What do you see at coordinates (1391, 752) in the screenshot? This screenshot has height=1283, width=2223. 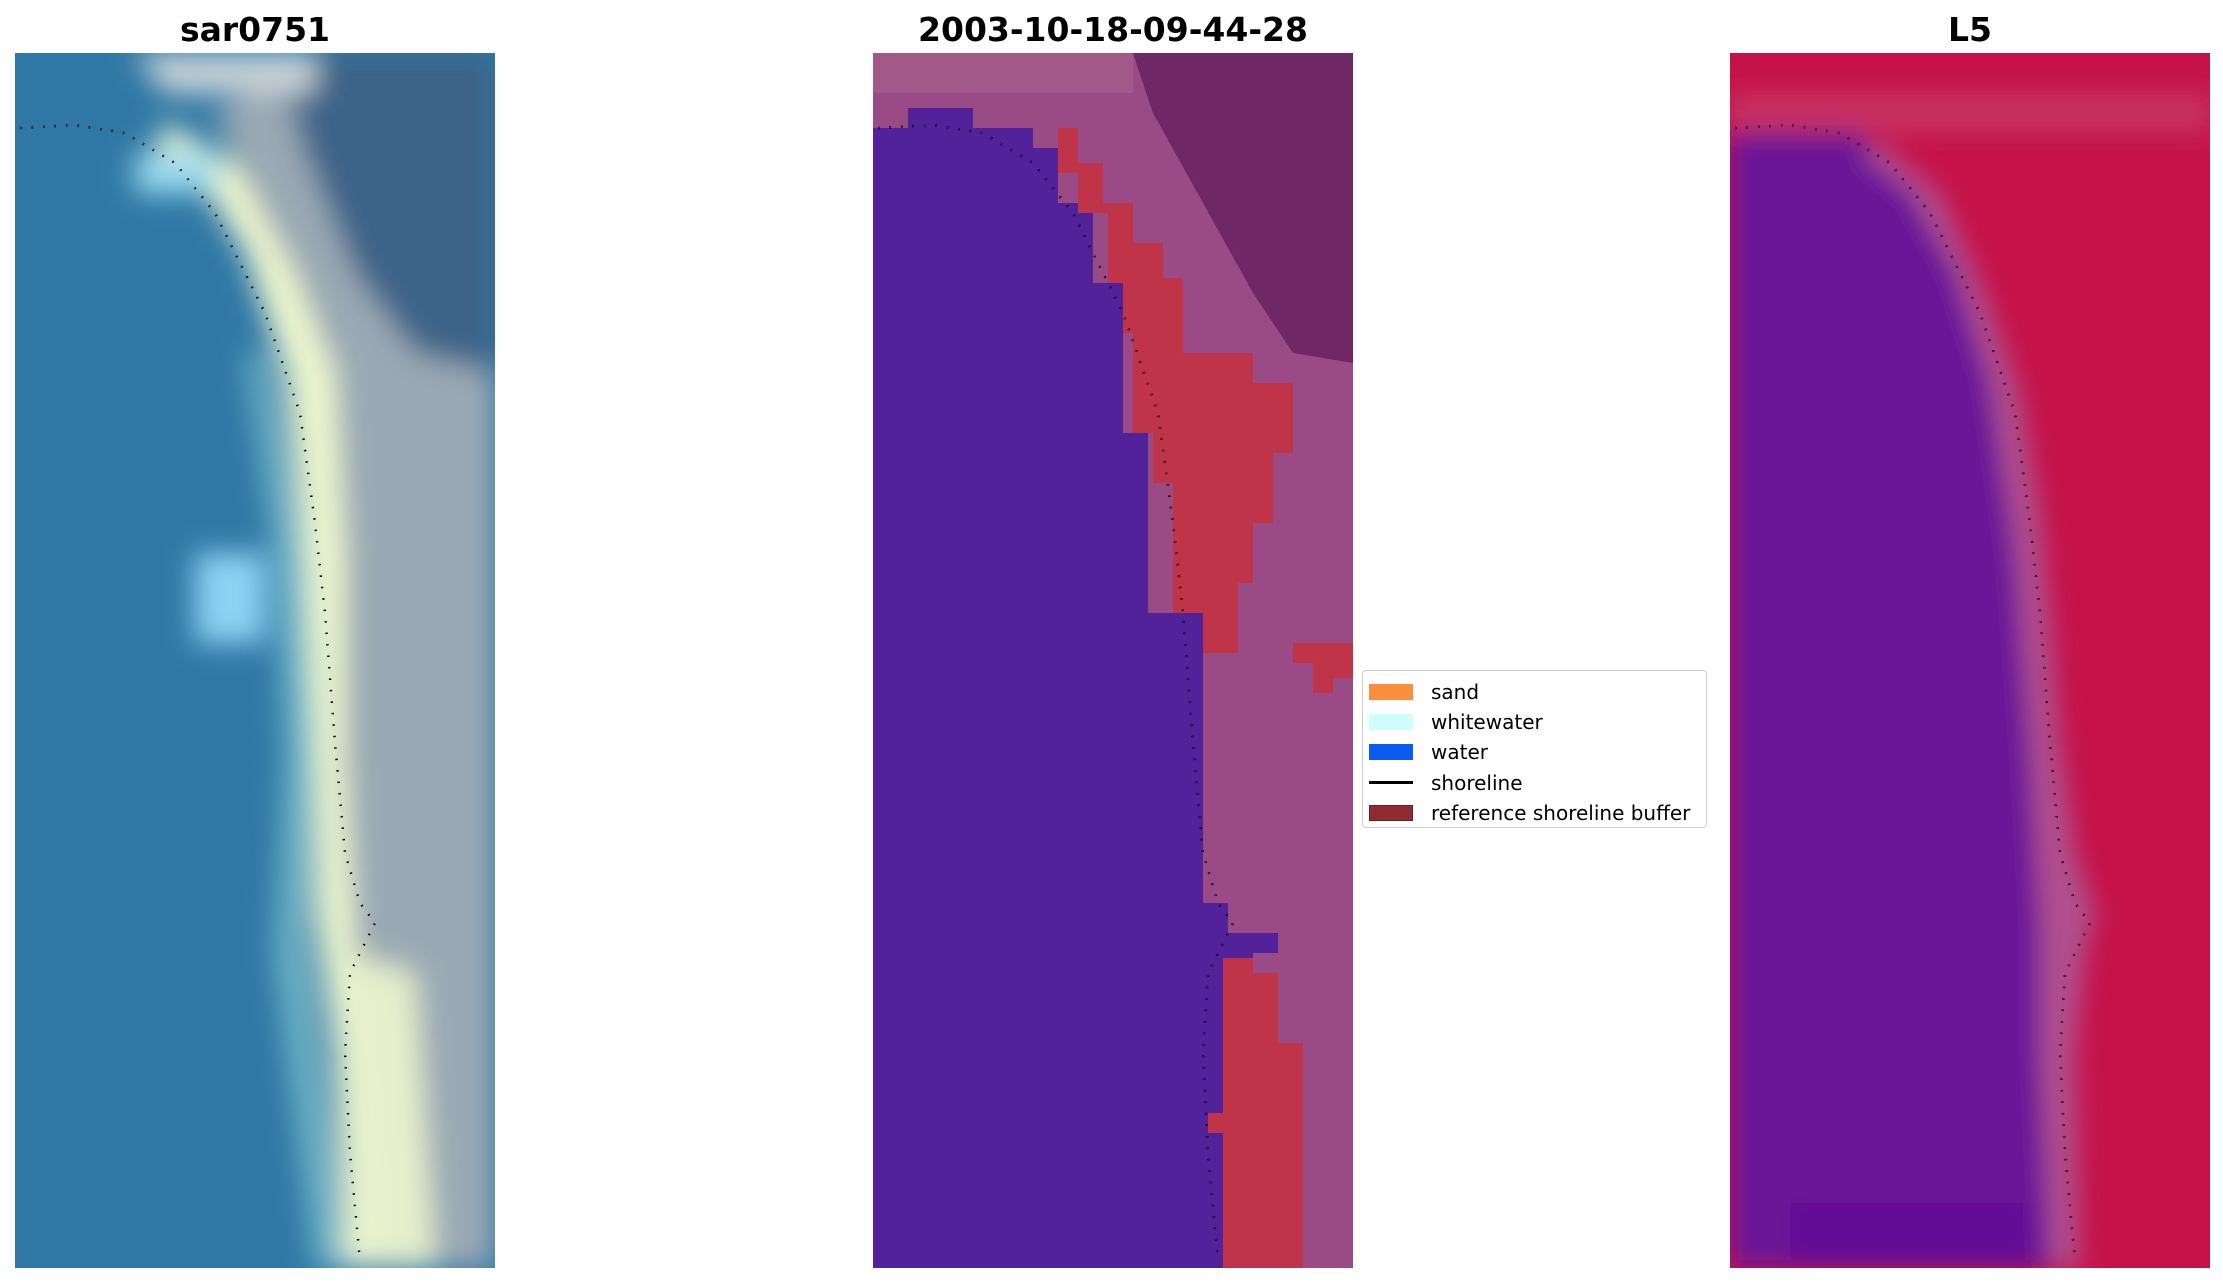 I see `water-swatch` at bounding box center [1391, 752].